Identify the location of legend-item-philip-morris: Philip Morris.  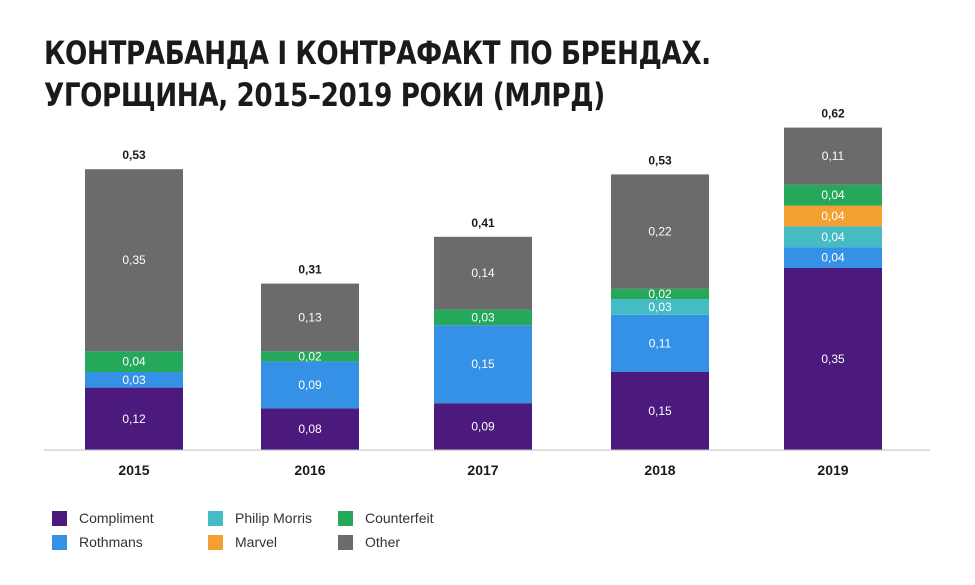
(260, 518).